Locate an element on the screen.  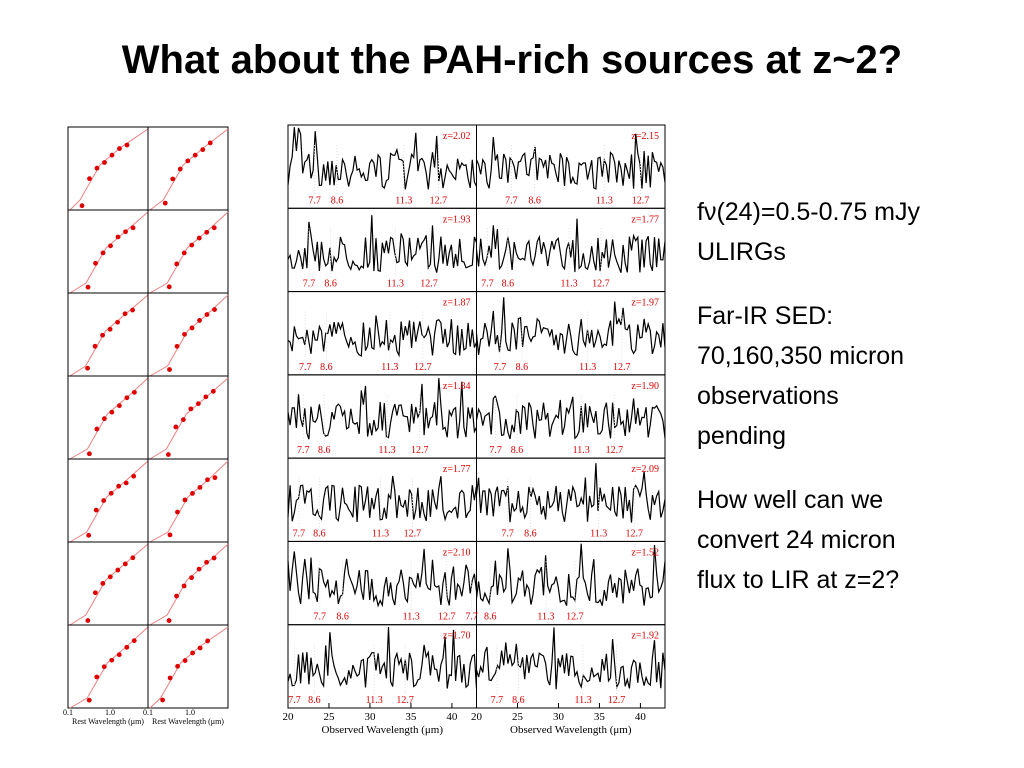
note-line: pending is located at coordinates (741, 436).